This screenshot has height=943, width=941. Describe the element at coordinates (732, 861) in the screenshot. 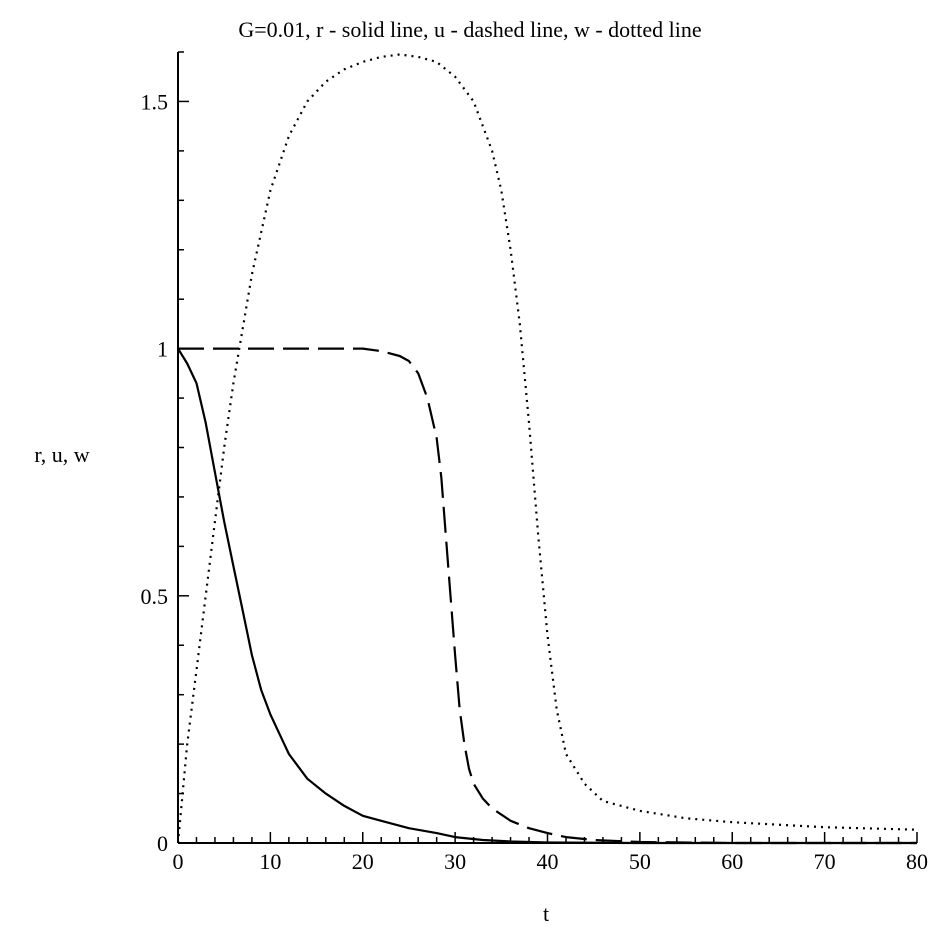

I see `x-tick-label: 60` at that location.